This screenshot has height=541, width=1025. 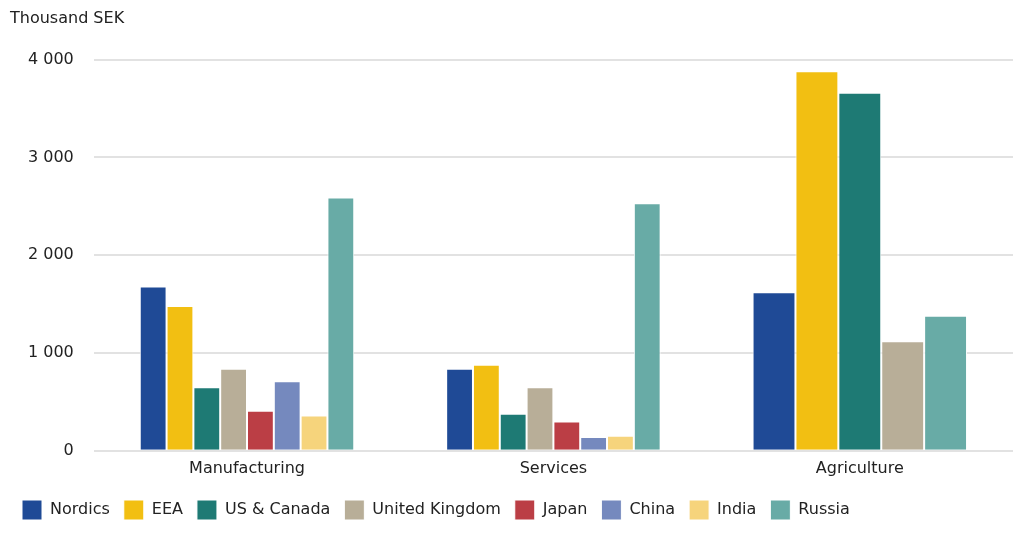 I want to click on y-tick-label: 4 000, so click(x=50, y=58).